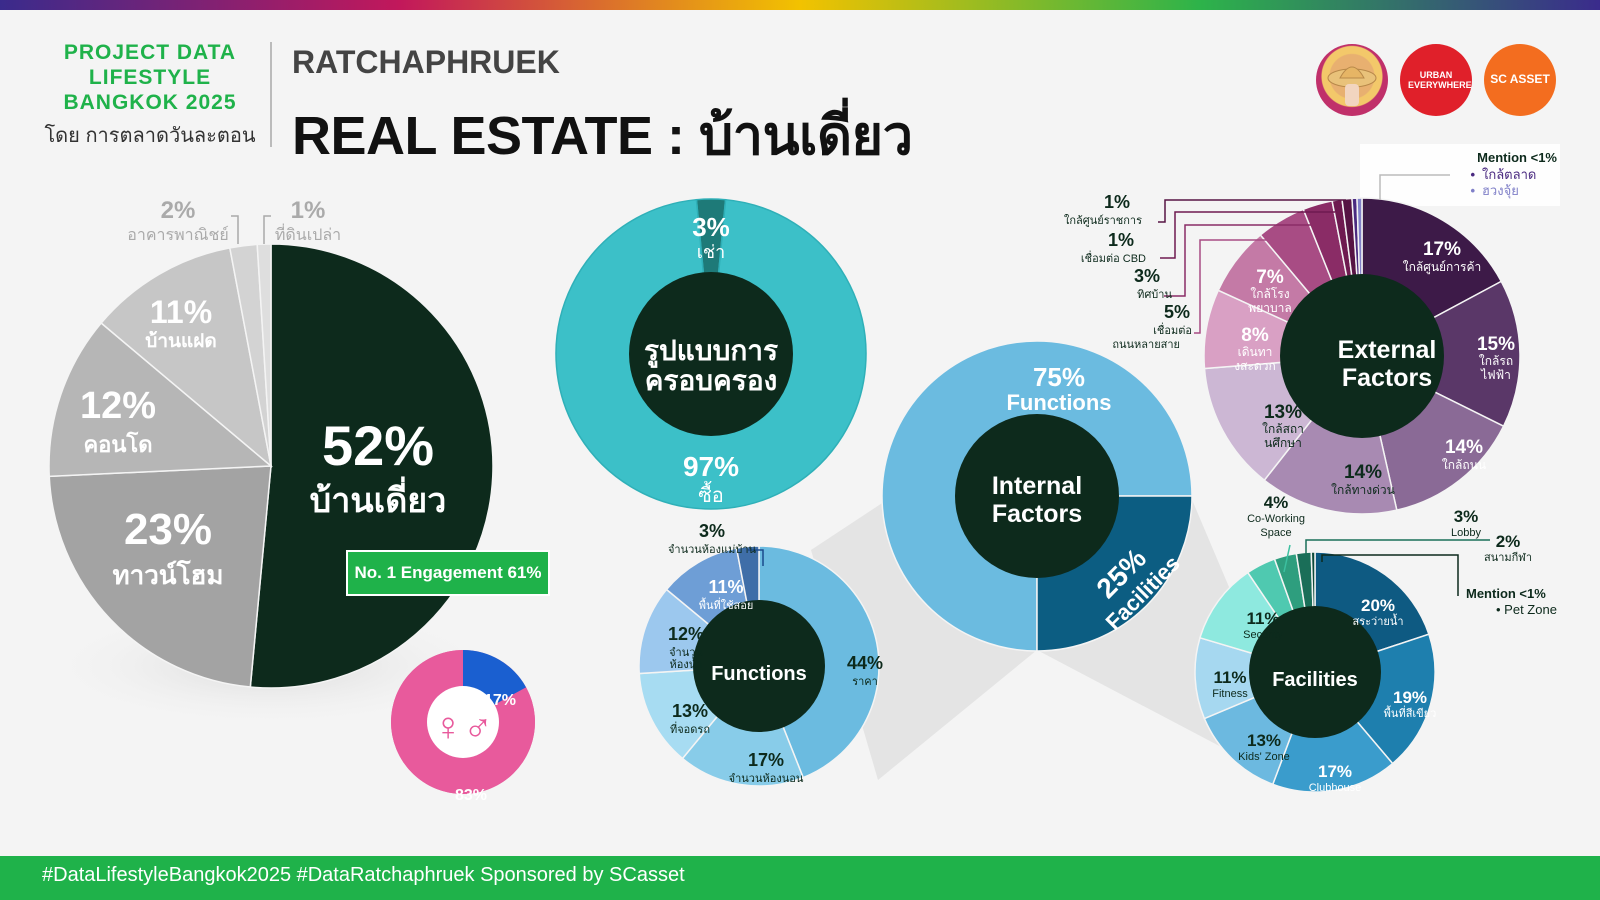 The width and height of the screenshot is (1600, 900). Describe the element at coordinates (1254, 366) in the screenshot. I see `donut-category-label: งสะดวก` at that location.